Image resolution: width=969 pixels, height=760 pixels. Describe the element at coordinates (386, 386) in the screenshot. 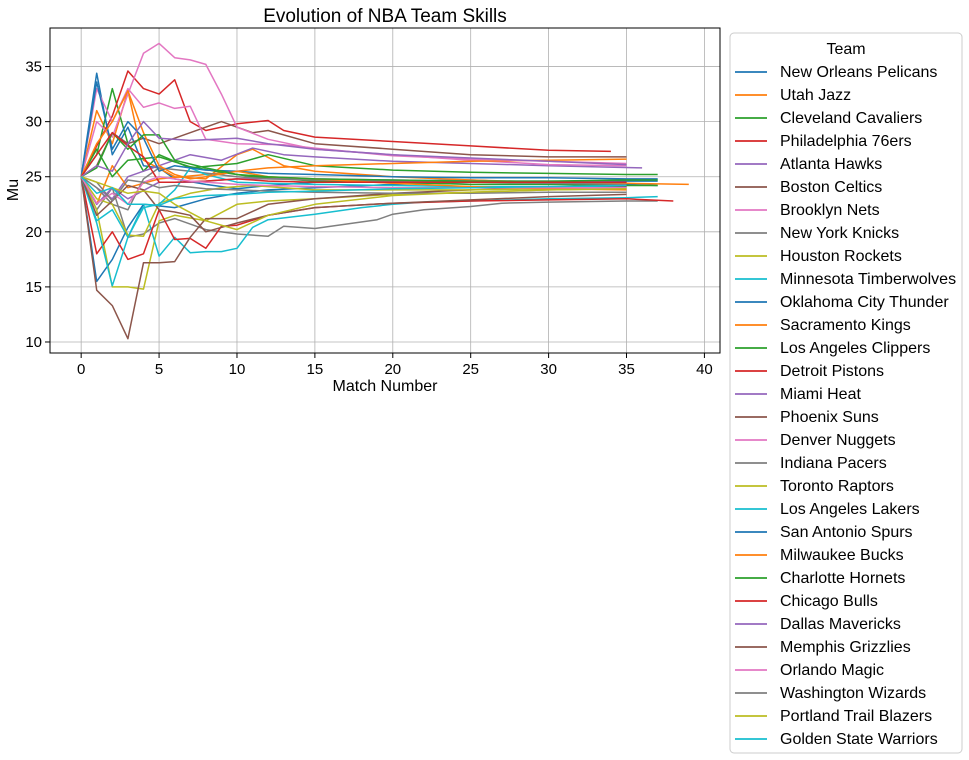

I see `x-axis-label: Match Number` at that location.